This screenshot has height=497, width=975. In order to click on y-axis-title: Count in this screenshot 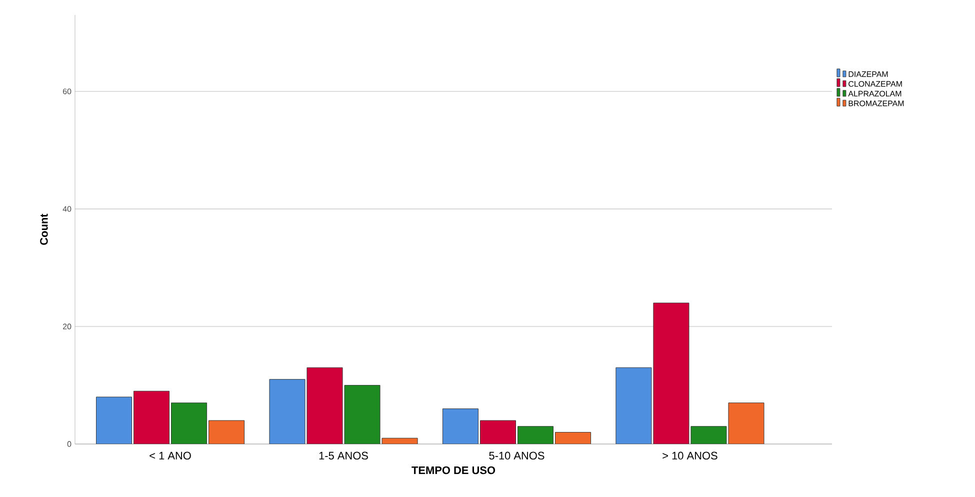, I will do `click(44, 229)`.